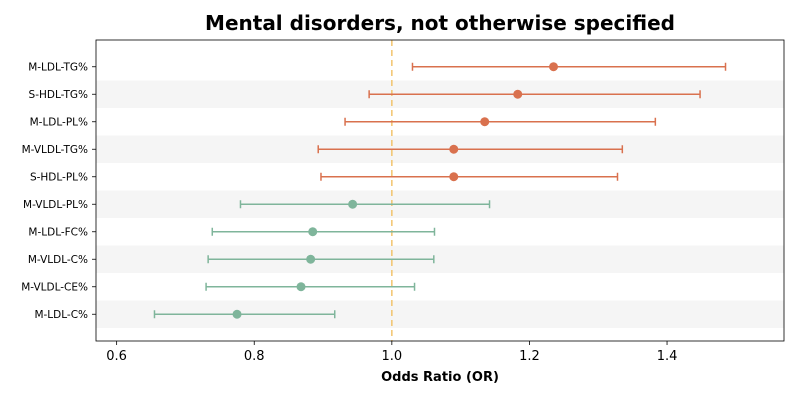 The height and width of the screenshot is (400, 800). I want to click on x-tick-label: 1.0, so click(391, 356).